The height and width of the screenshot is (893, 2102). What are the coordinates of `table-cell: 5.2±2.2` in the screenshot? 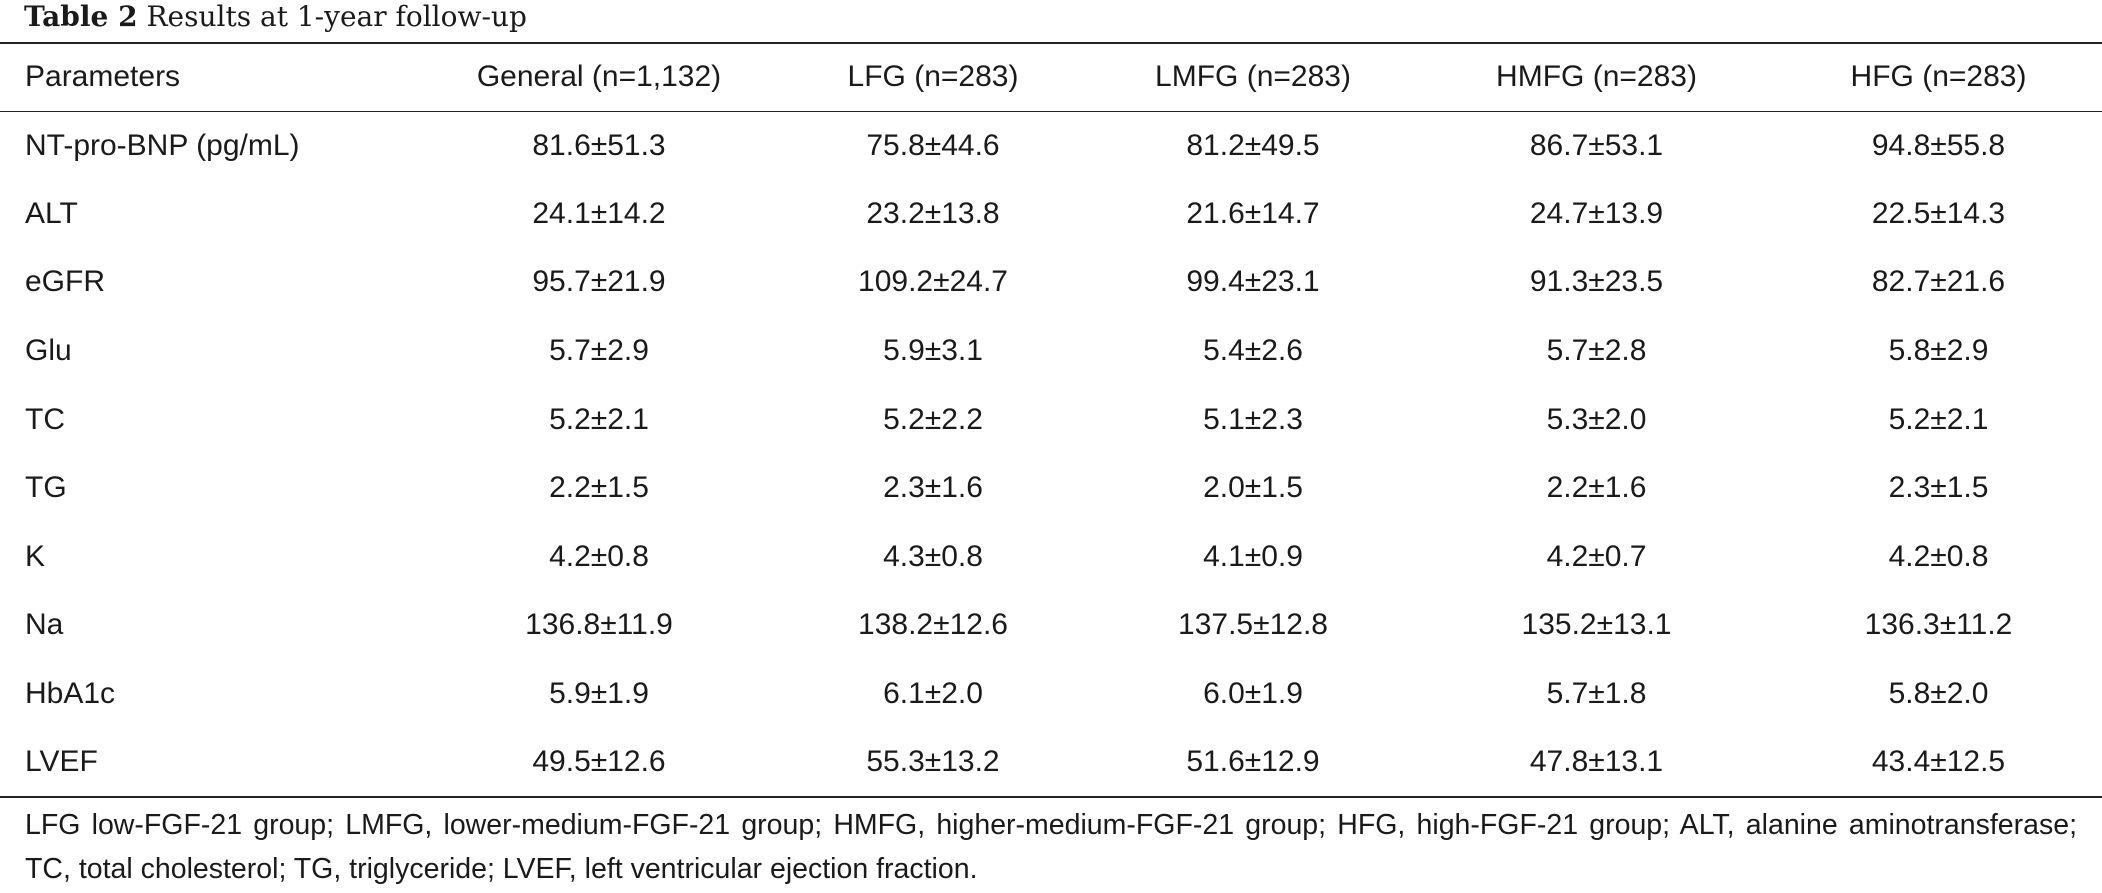 It's located at (933, 419).